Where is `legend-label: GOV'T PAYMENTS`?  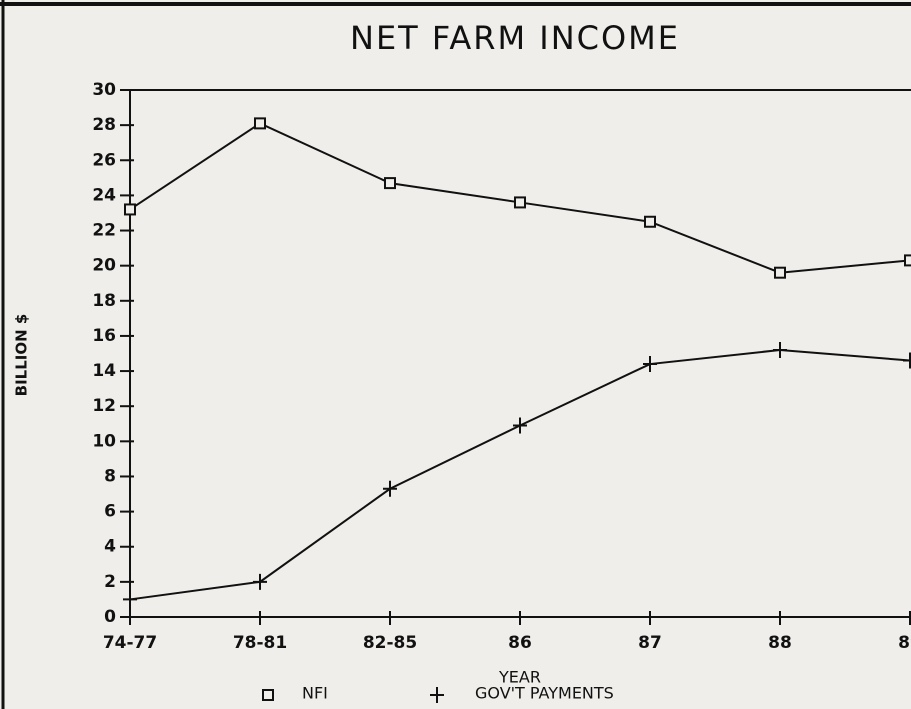
legend-label: GOV'T PAYMENTS is located at coordinates (544, 693).